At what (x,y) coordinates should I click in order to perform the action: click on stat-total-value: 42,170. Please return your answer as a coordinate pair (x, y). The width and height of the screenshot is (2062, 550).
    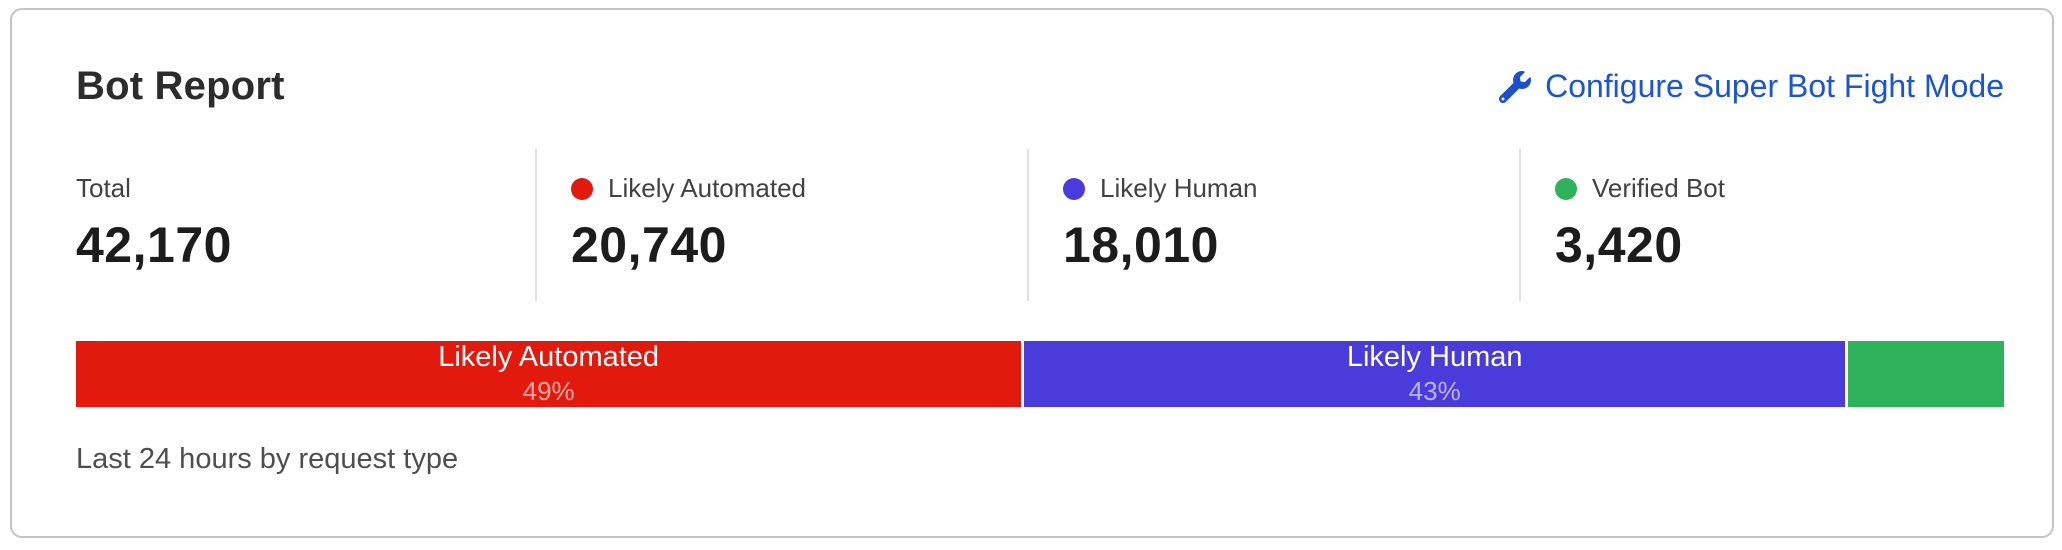
    Looking at the image, I should click on (154, 245).